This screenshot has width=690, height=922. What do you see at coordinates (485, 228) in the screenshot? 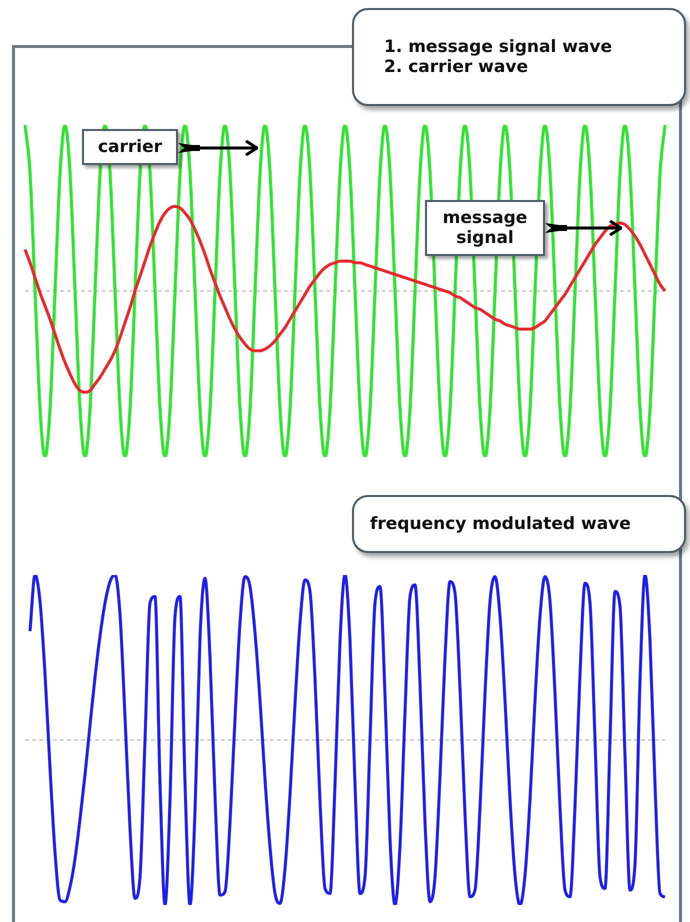
I see `annotation: message signal` at bounding box center [485, 228].